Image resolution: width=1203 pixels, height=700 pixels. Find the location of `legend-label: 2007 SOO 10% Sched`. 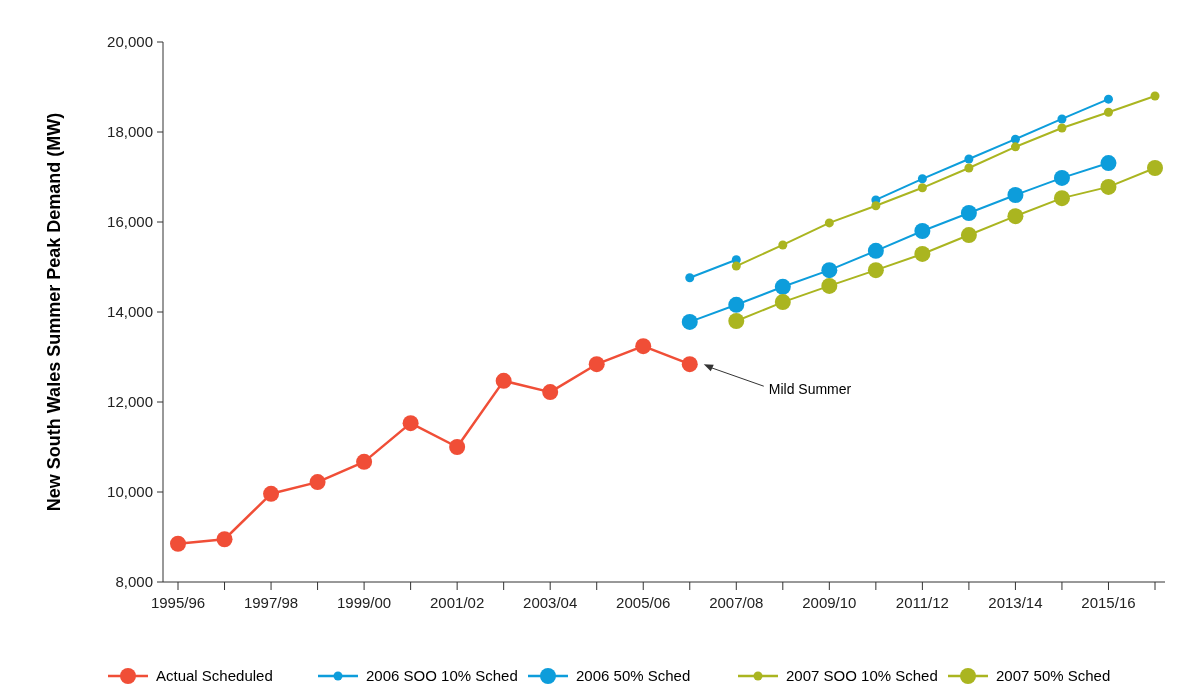

legend-label: 2007 SOO 10% Sched is located at coordinates (862, 676).